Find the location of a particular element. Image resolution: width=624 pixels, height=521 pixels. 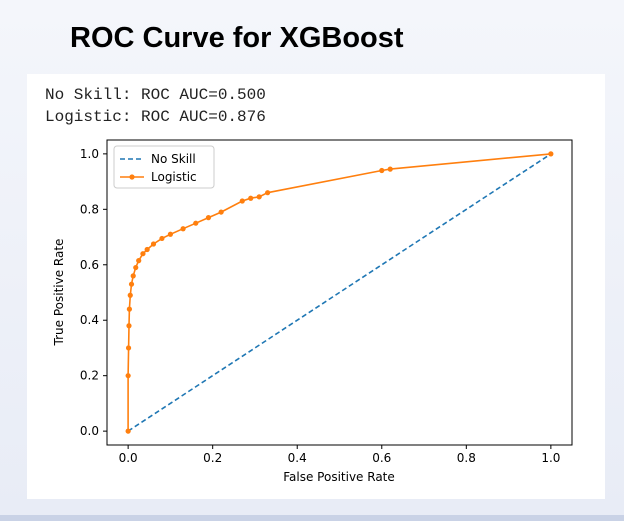

x-axis-label: False Positive Rate is located at coordinates (339, 477).